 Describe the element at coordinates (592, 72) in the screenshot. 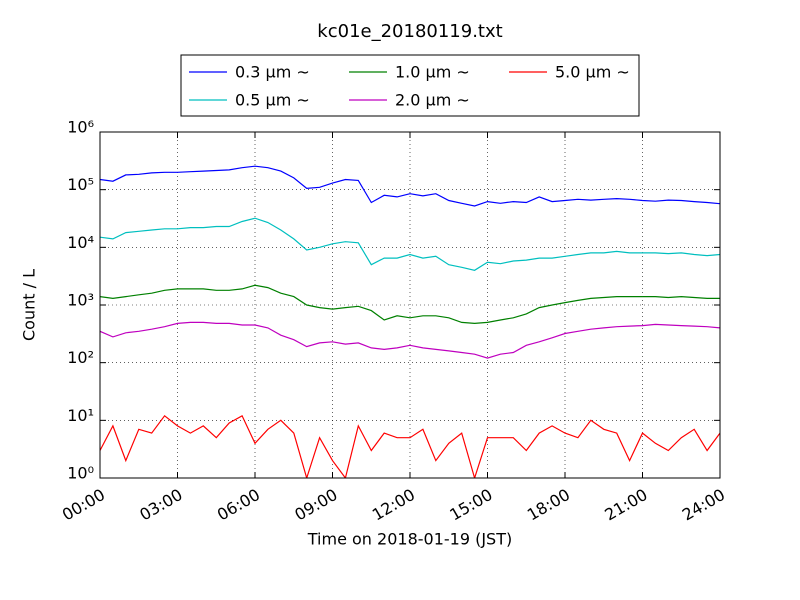

I see `legend-label: 5.0 μm ~` at that location.